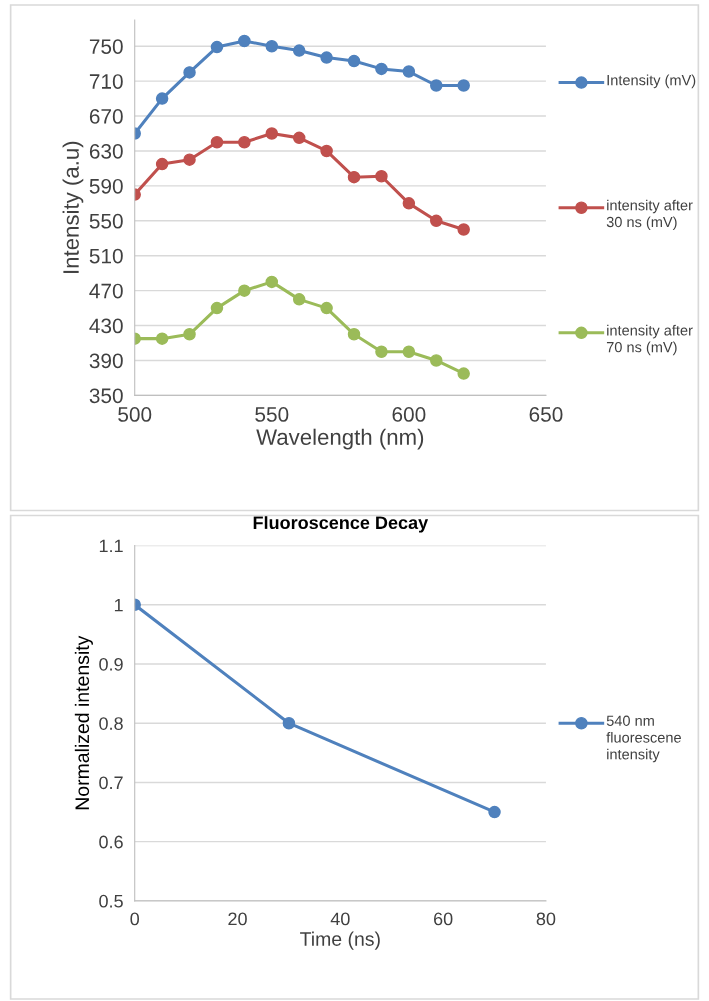 Image resolution: width=709 pixels, height=1001 pixels. Describe the element at coordinates (649, 215) in the screenshot. I see `legend-label: intensity after 30 ns (mV)` at that location.